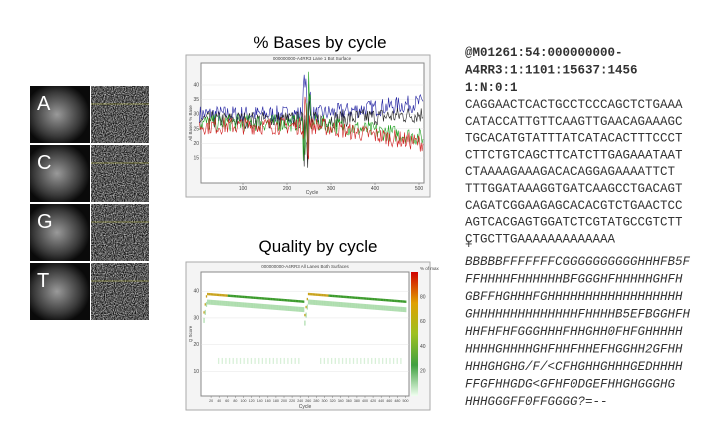 The image size is (720, 436). I want to click on fastq-sequence: CATACCATTGTTCAAGTTGAACAGAAAGC, so click(574, 122).